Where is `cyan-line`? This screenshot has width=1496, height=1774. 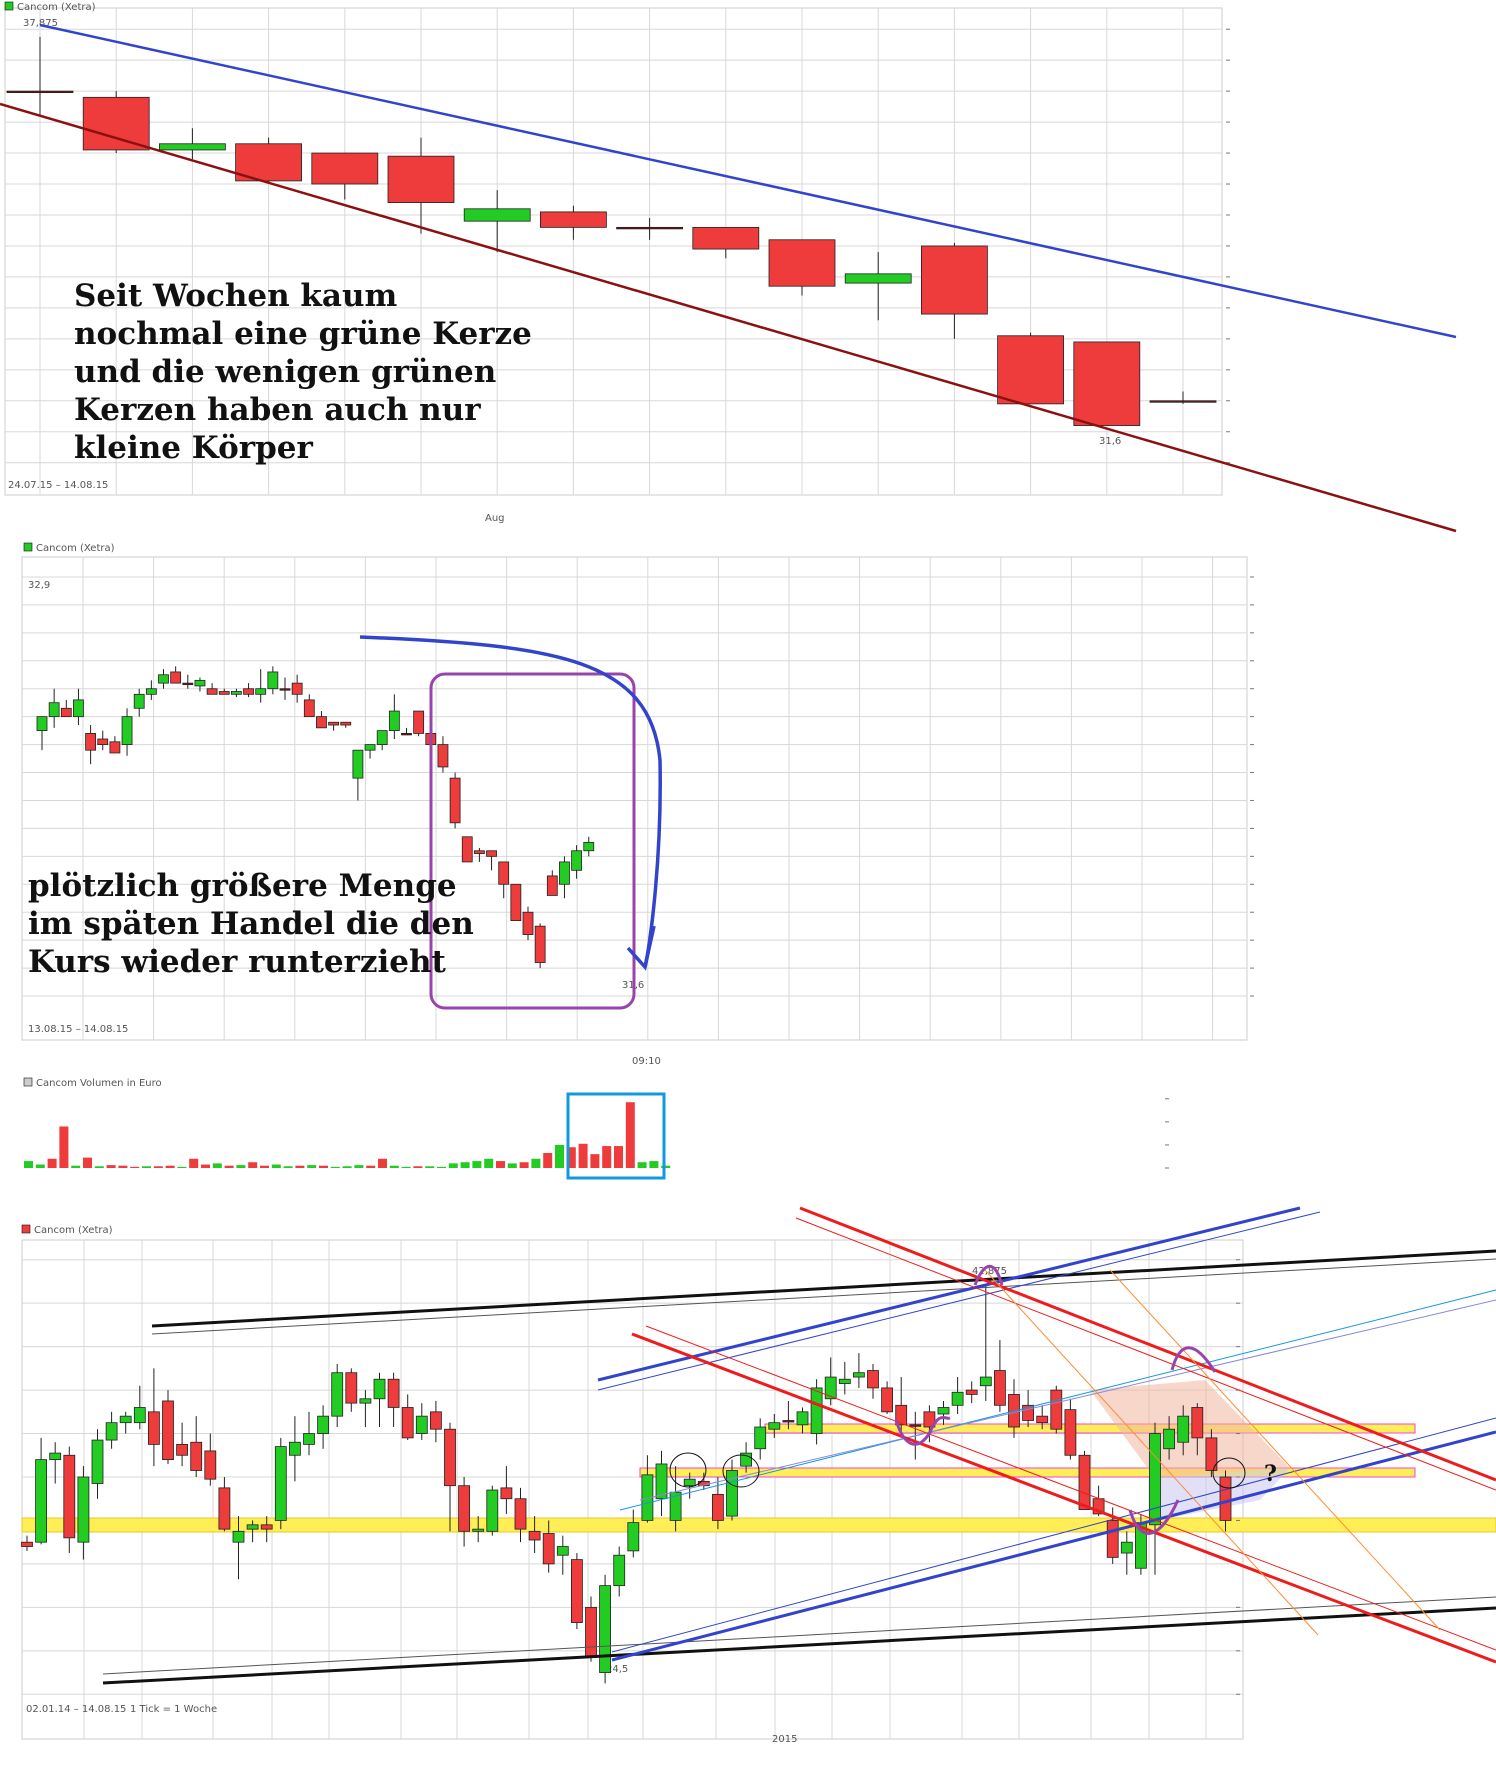 cyan-line is located at coordinates (1057, 1400).